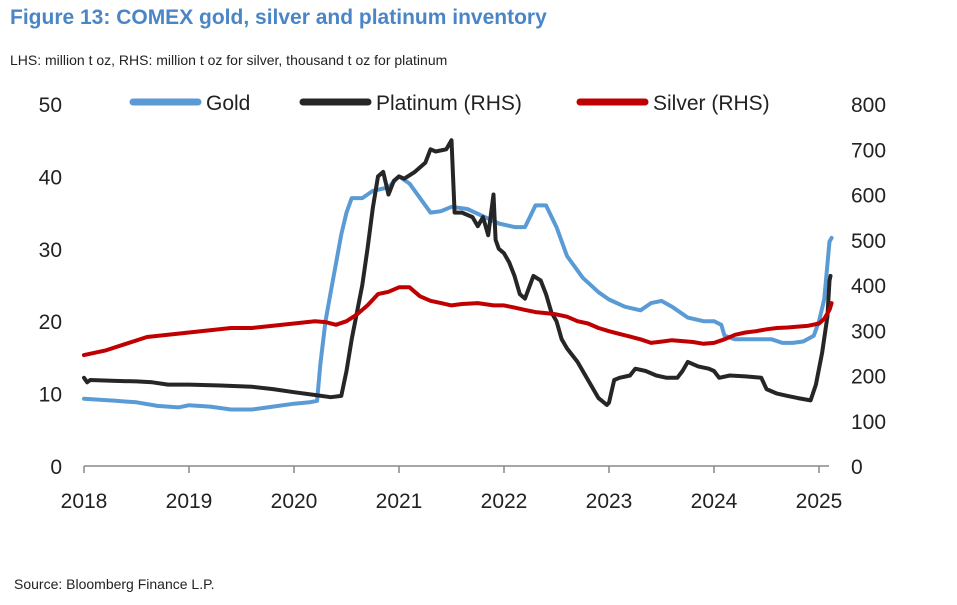  I want to click on left-tick-label: 30, so click(50, 250).